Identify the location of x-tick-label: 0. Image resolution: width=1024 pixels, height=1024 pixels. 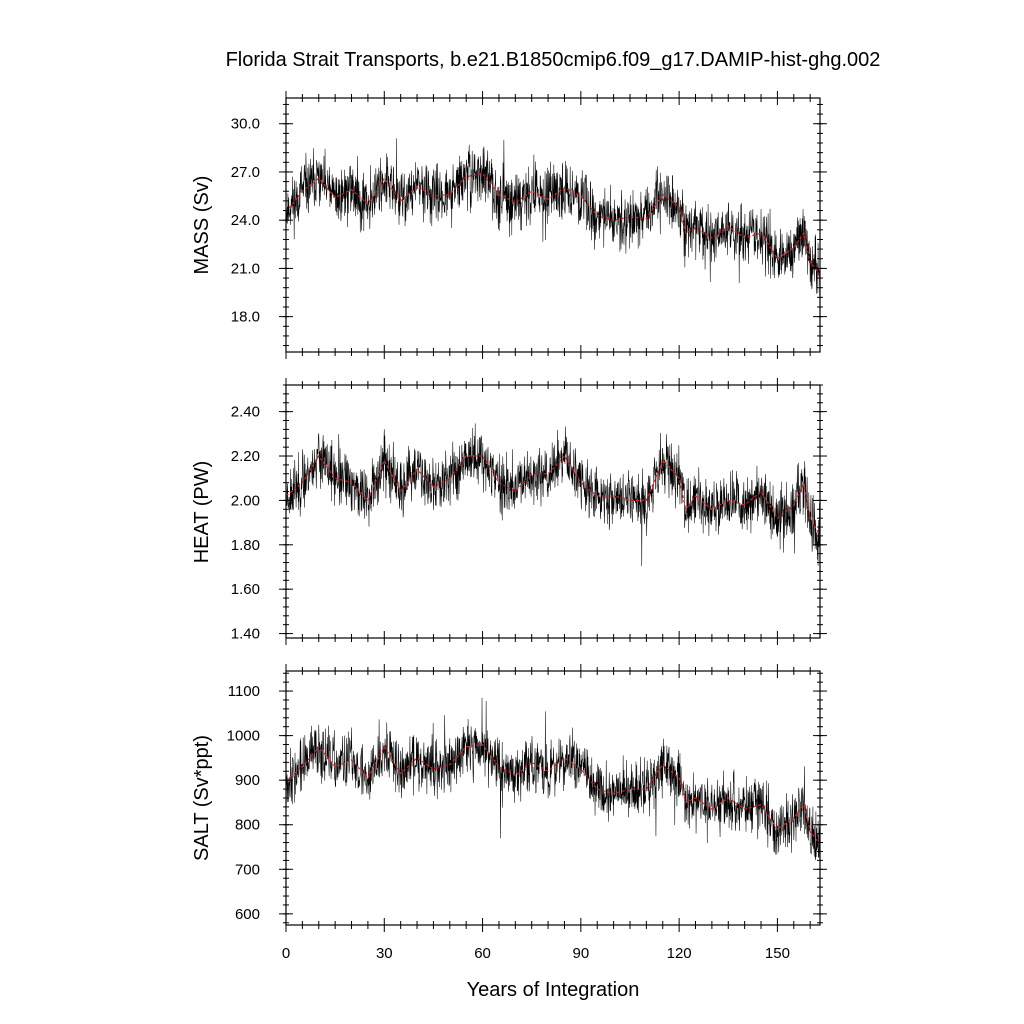
(286, 953).